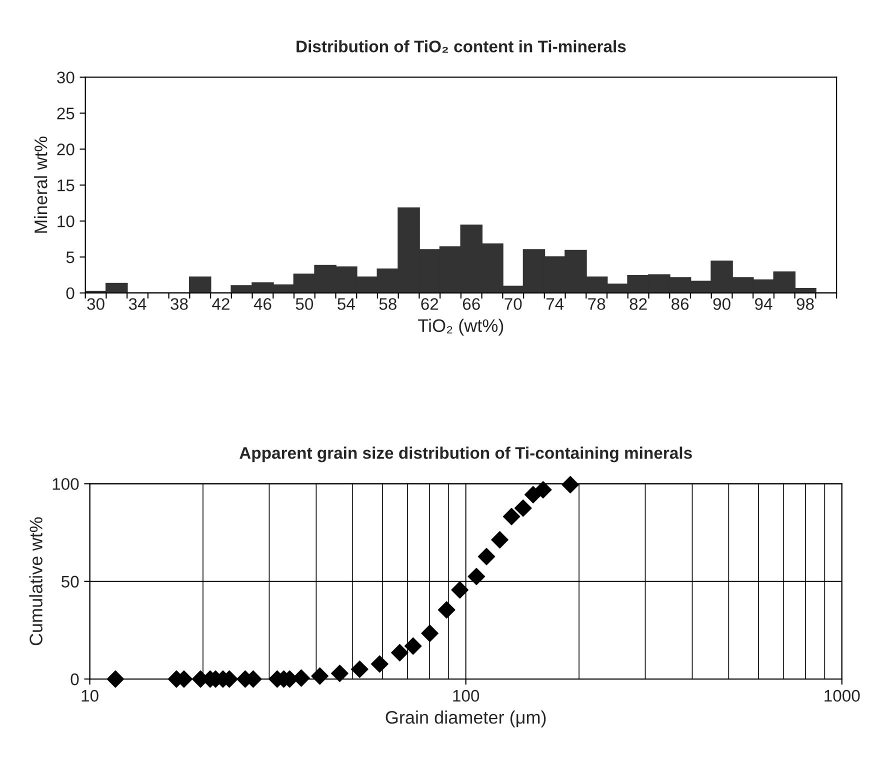 The height and width of the screenshot is (757, 889). What do you see at coordinates (65, 114) in the screenshot?
I see `y-tick-label: 25` at bounding box center [65, 114].